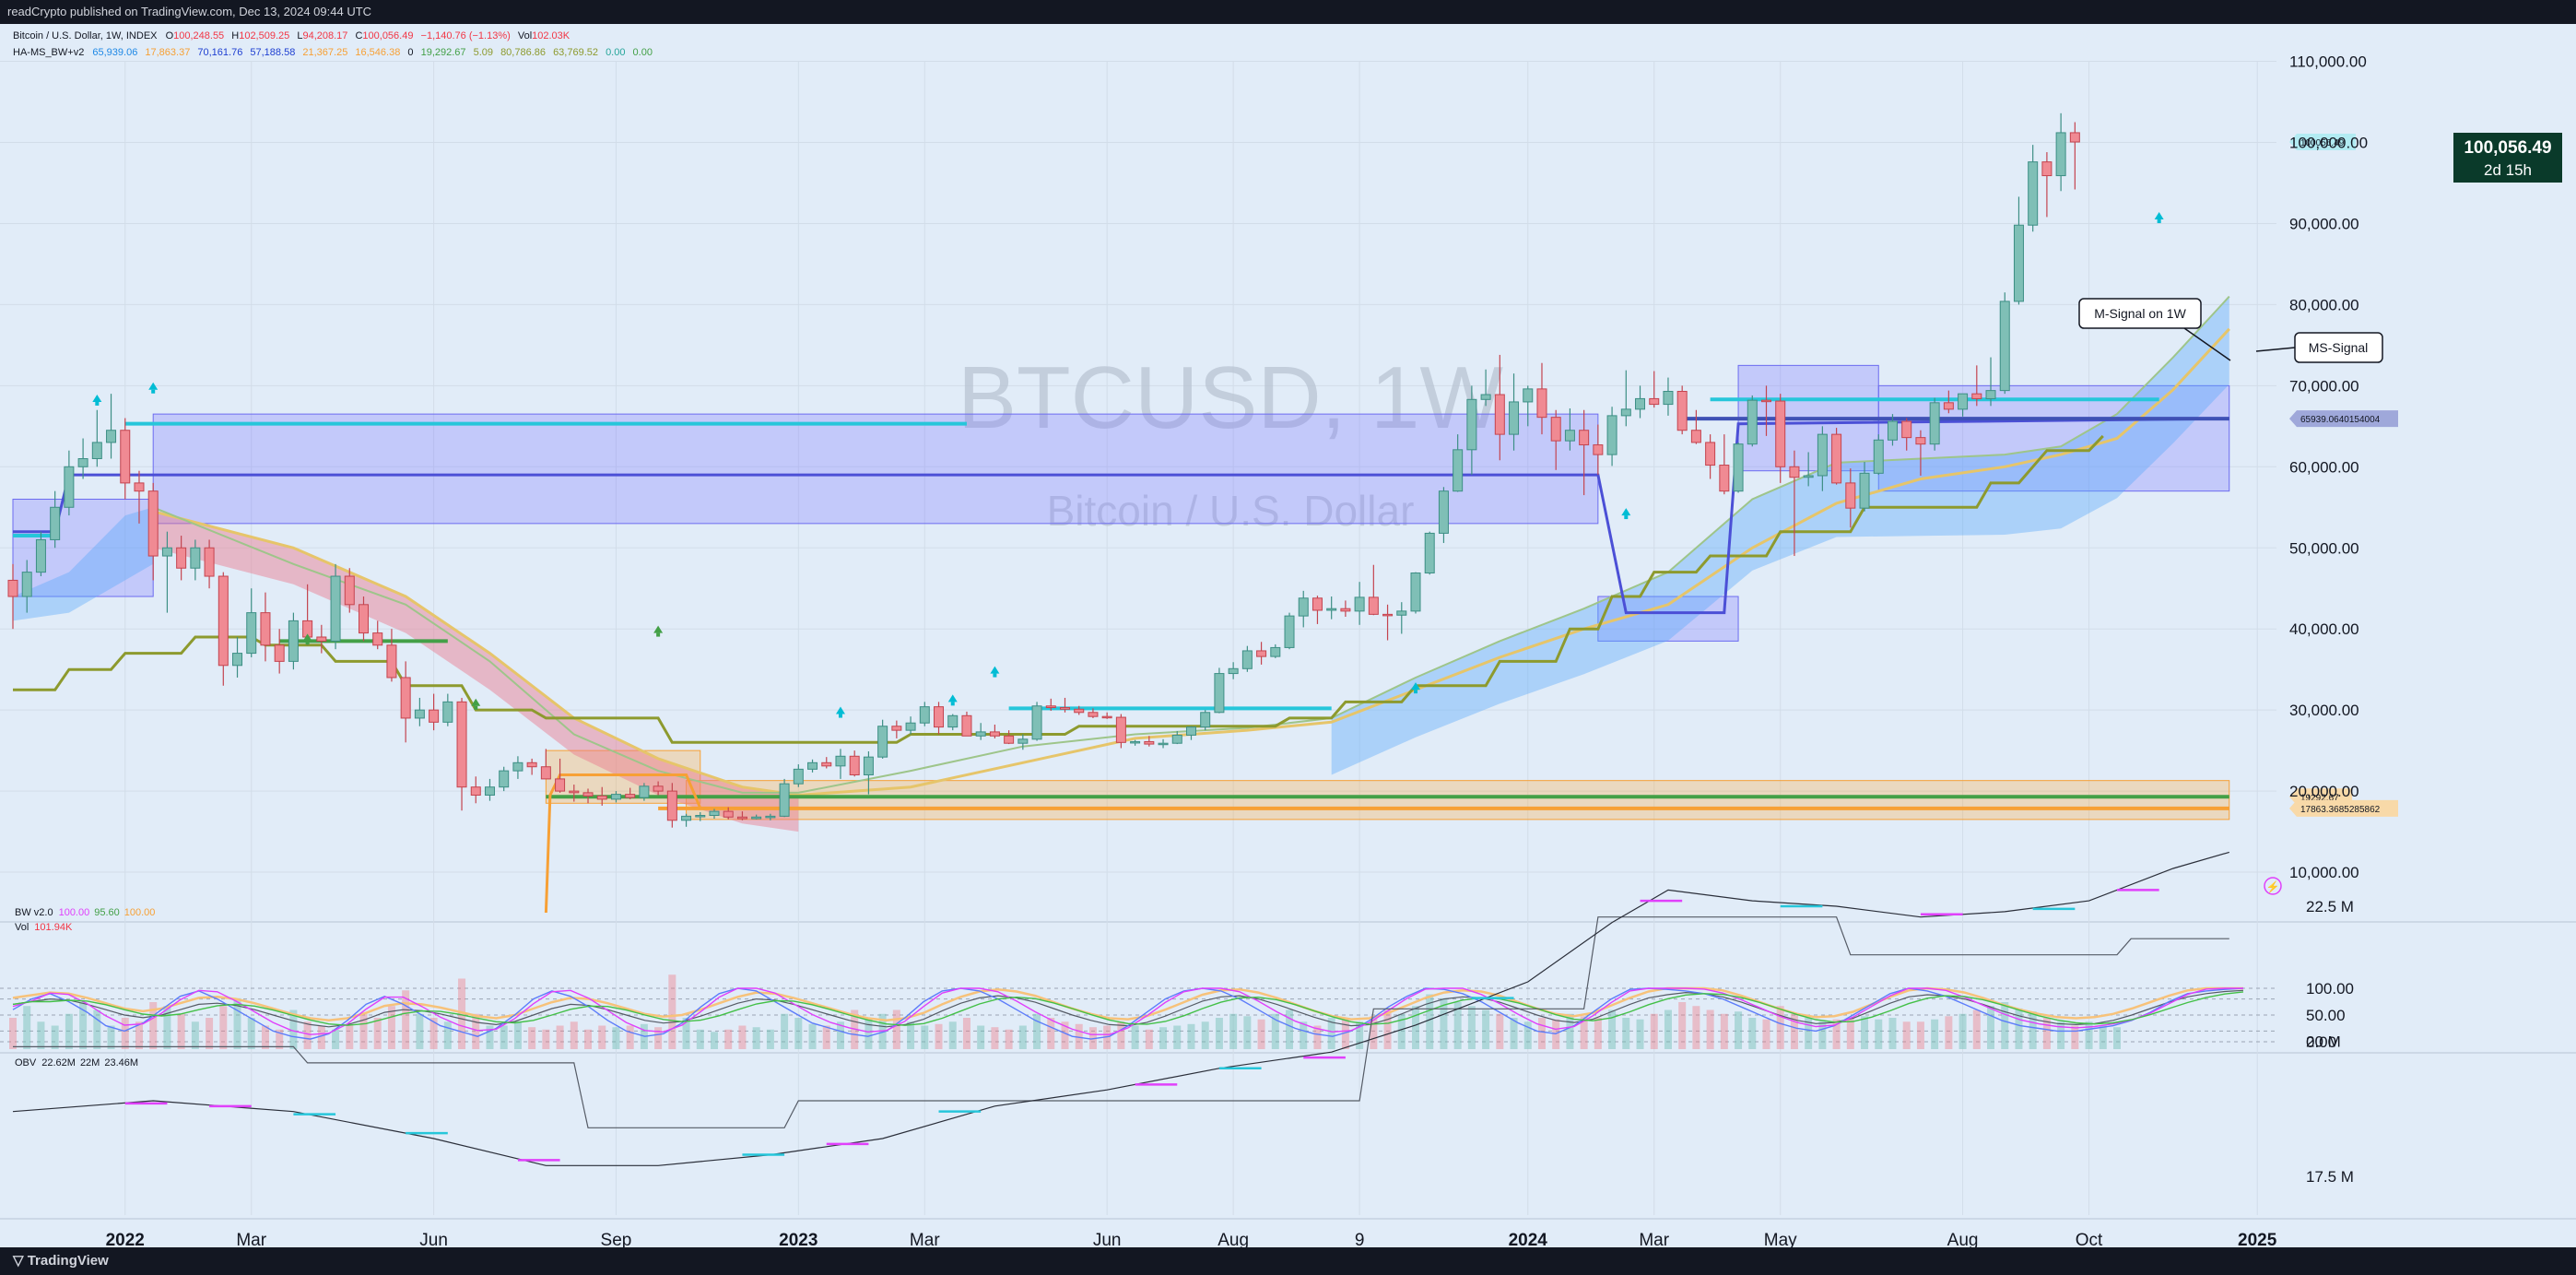  Describe the element at coordinates (2273, 886) in the screenshot. I see `alert-icon: ⚡` at that location.